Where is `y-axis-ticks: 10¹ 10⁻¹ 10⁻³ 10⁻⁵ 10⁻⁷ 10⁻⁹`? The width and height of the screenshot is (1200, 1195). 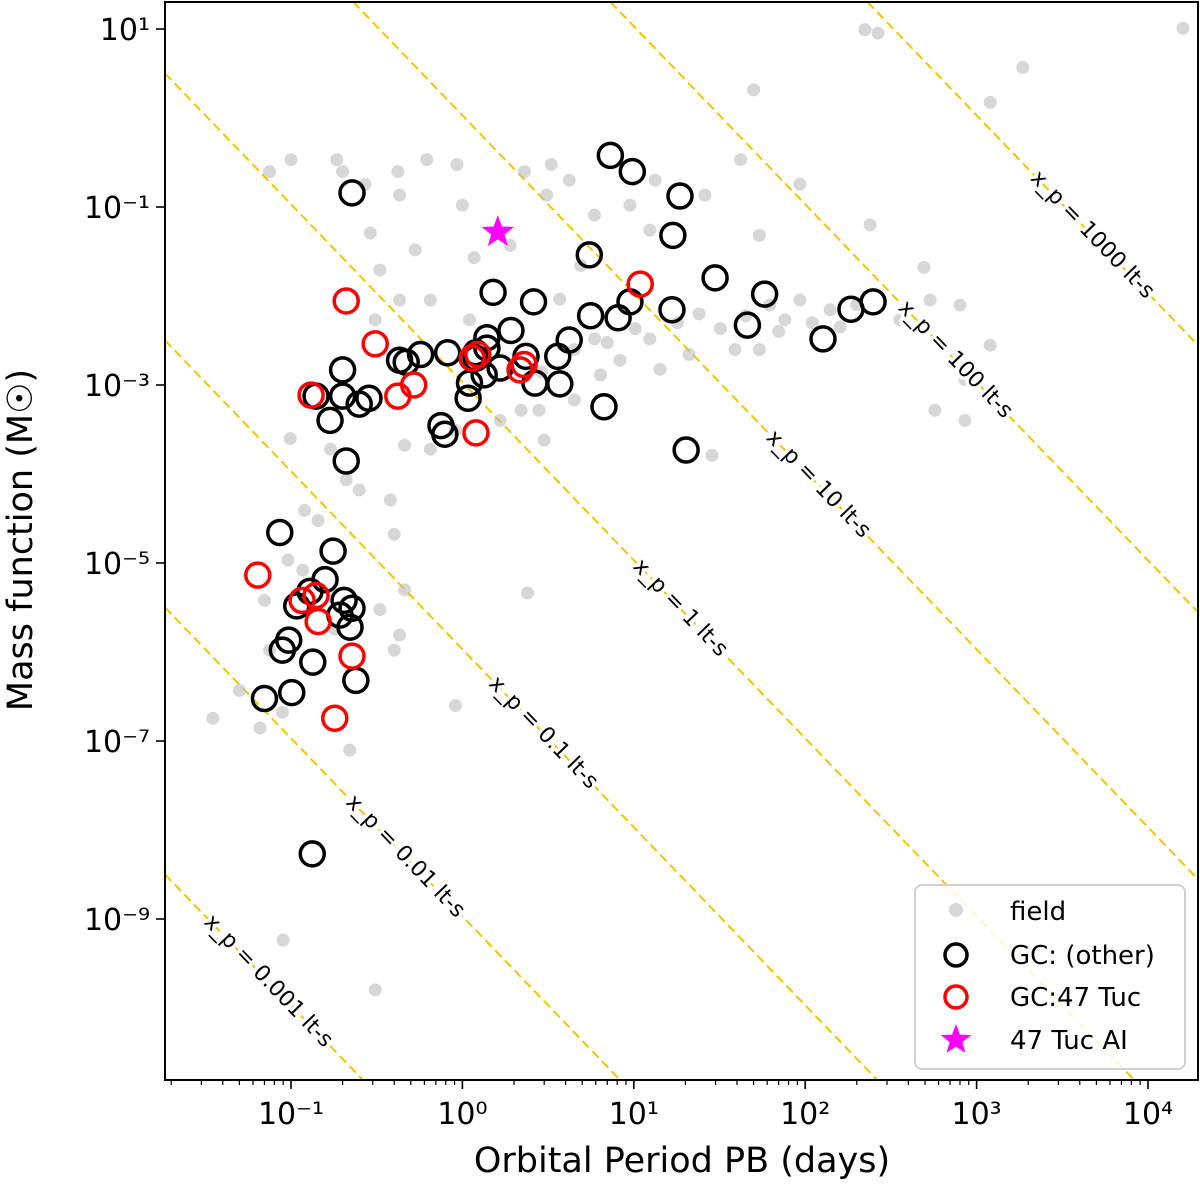
y-axis-ticks: 10¹ 10⁻¹ 10⁻³ 10⁻⁵ 10⁻⁷ 10⁻⁹ is located at coordinates (124, 475).